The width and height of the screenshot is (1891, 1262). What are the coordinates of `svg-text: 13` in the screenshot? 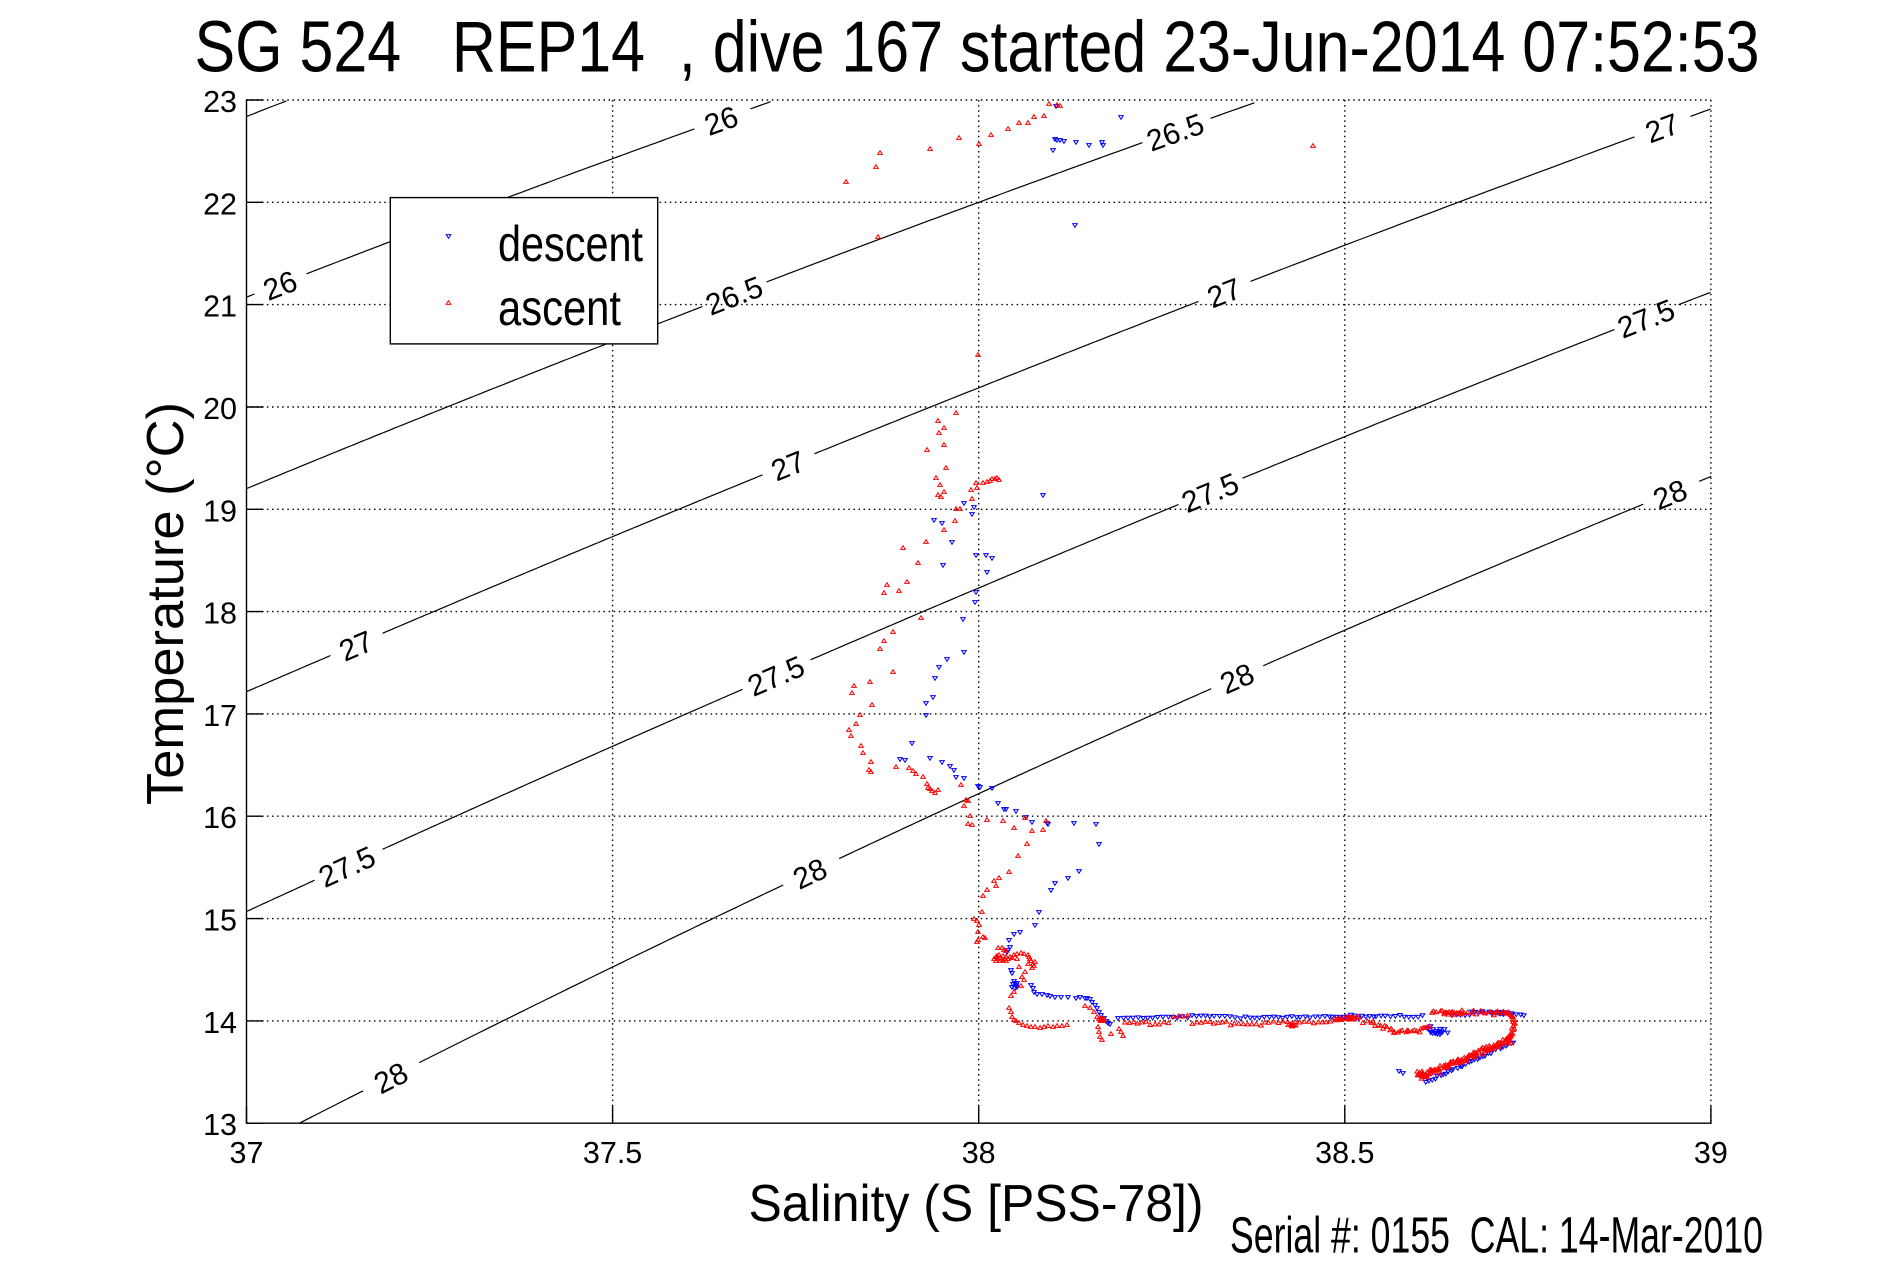 It's located at (220, 1125).